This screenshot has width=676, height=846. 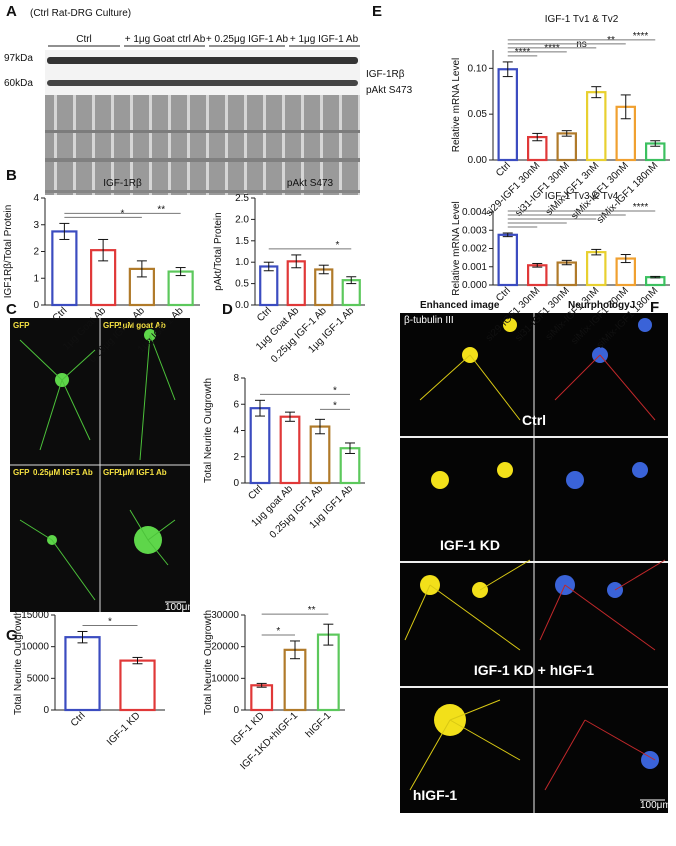 What do you see at coordinates (11, 309) in the screenshot?
I see `panel-letter: C` at bounding box center [11, 309].